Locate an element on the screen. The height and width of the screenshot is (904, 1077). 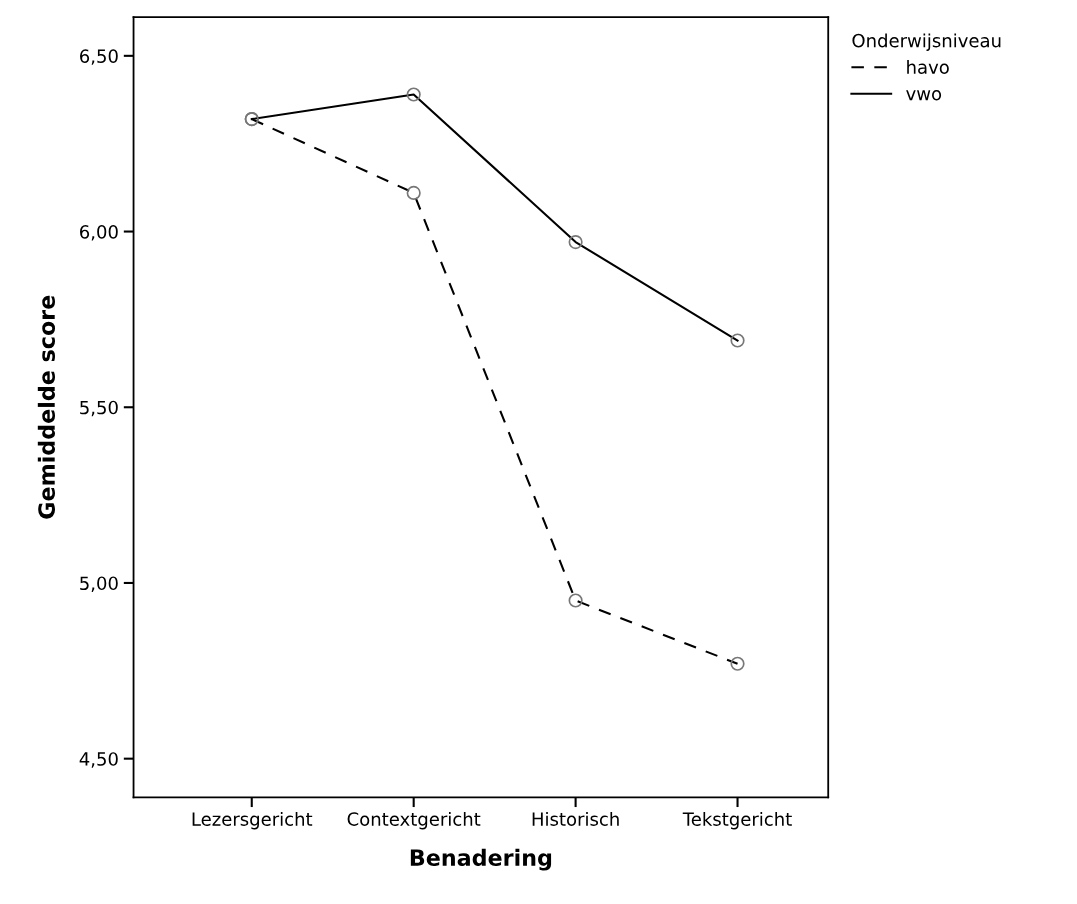
x-tick-label: Contextgericht is located at coordinates (414, 820).